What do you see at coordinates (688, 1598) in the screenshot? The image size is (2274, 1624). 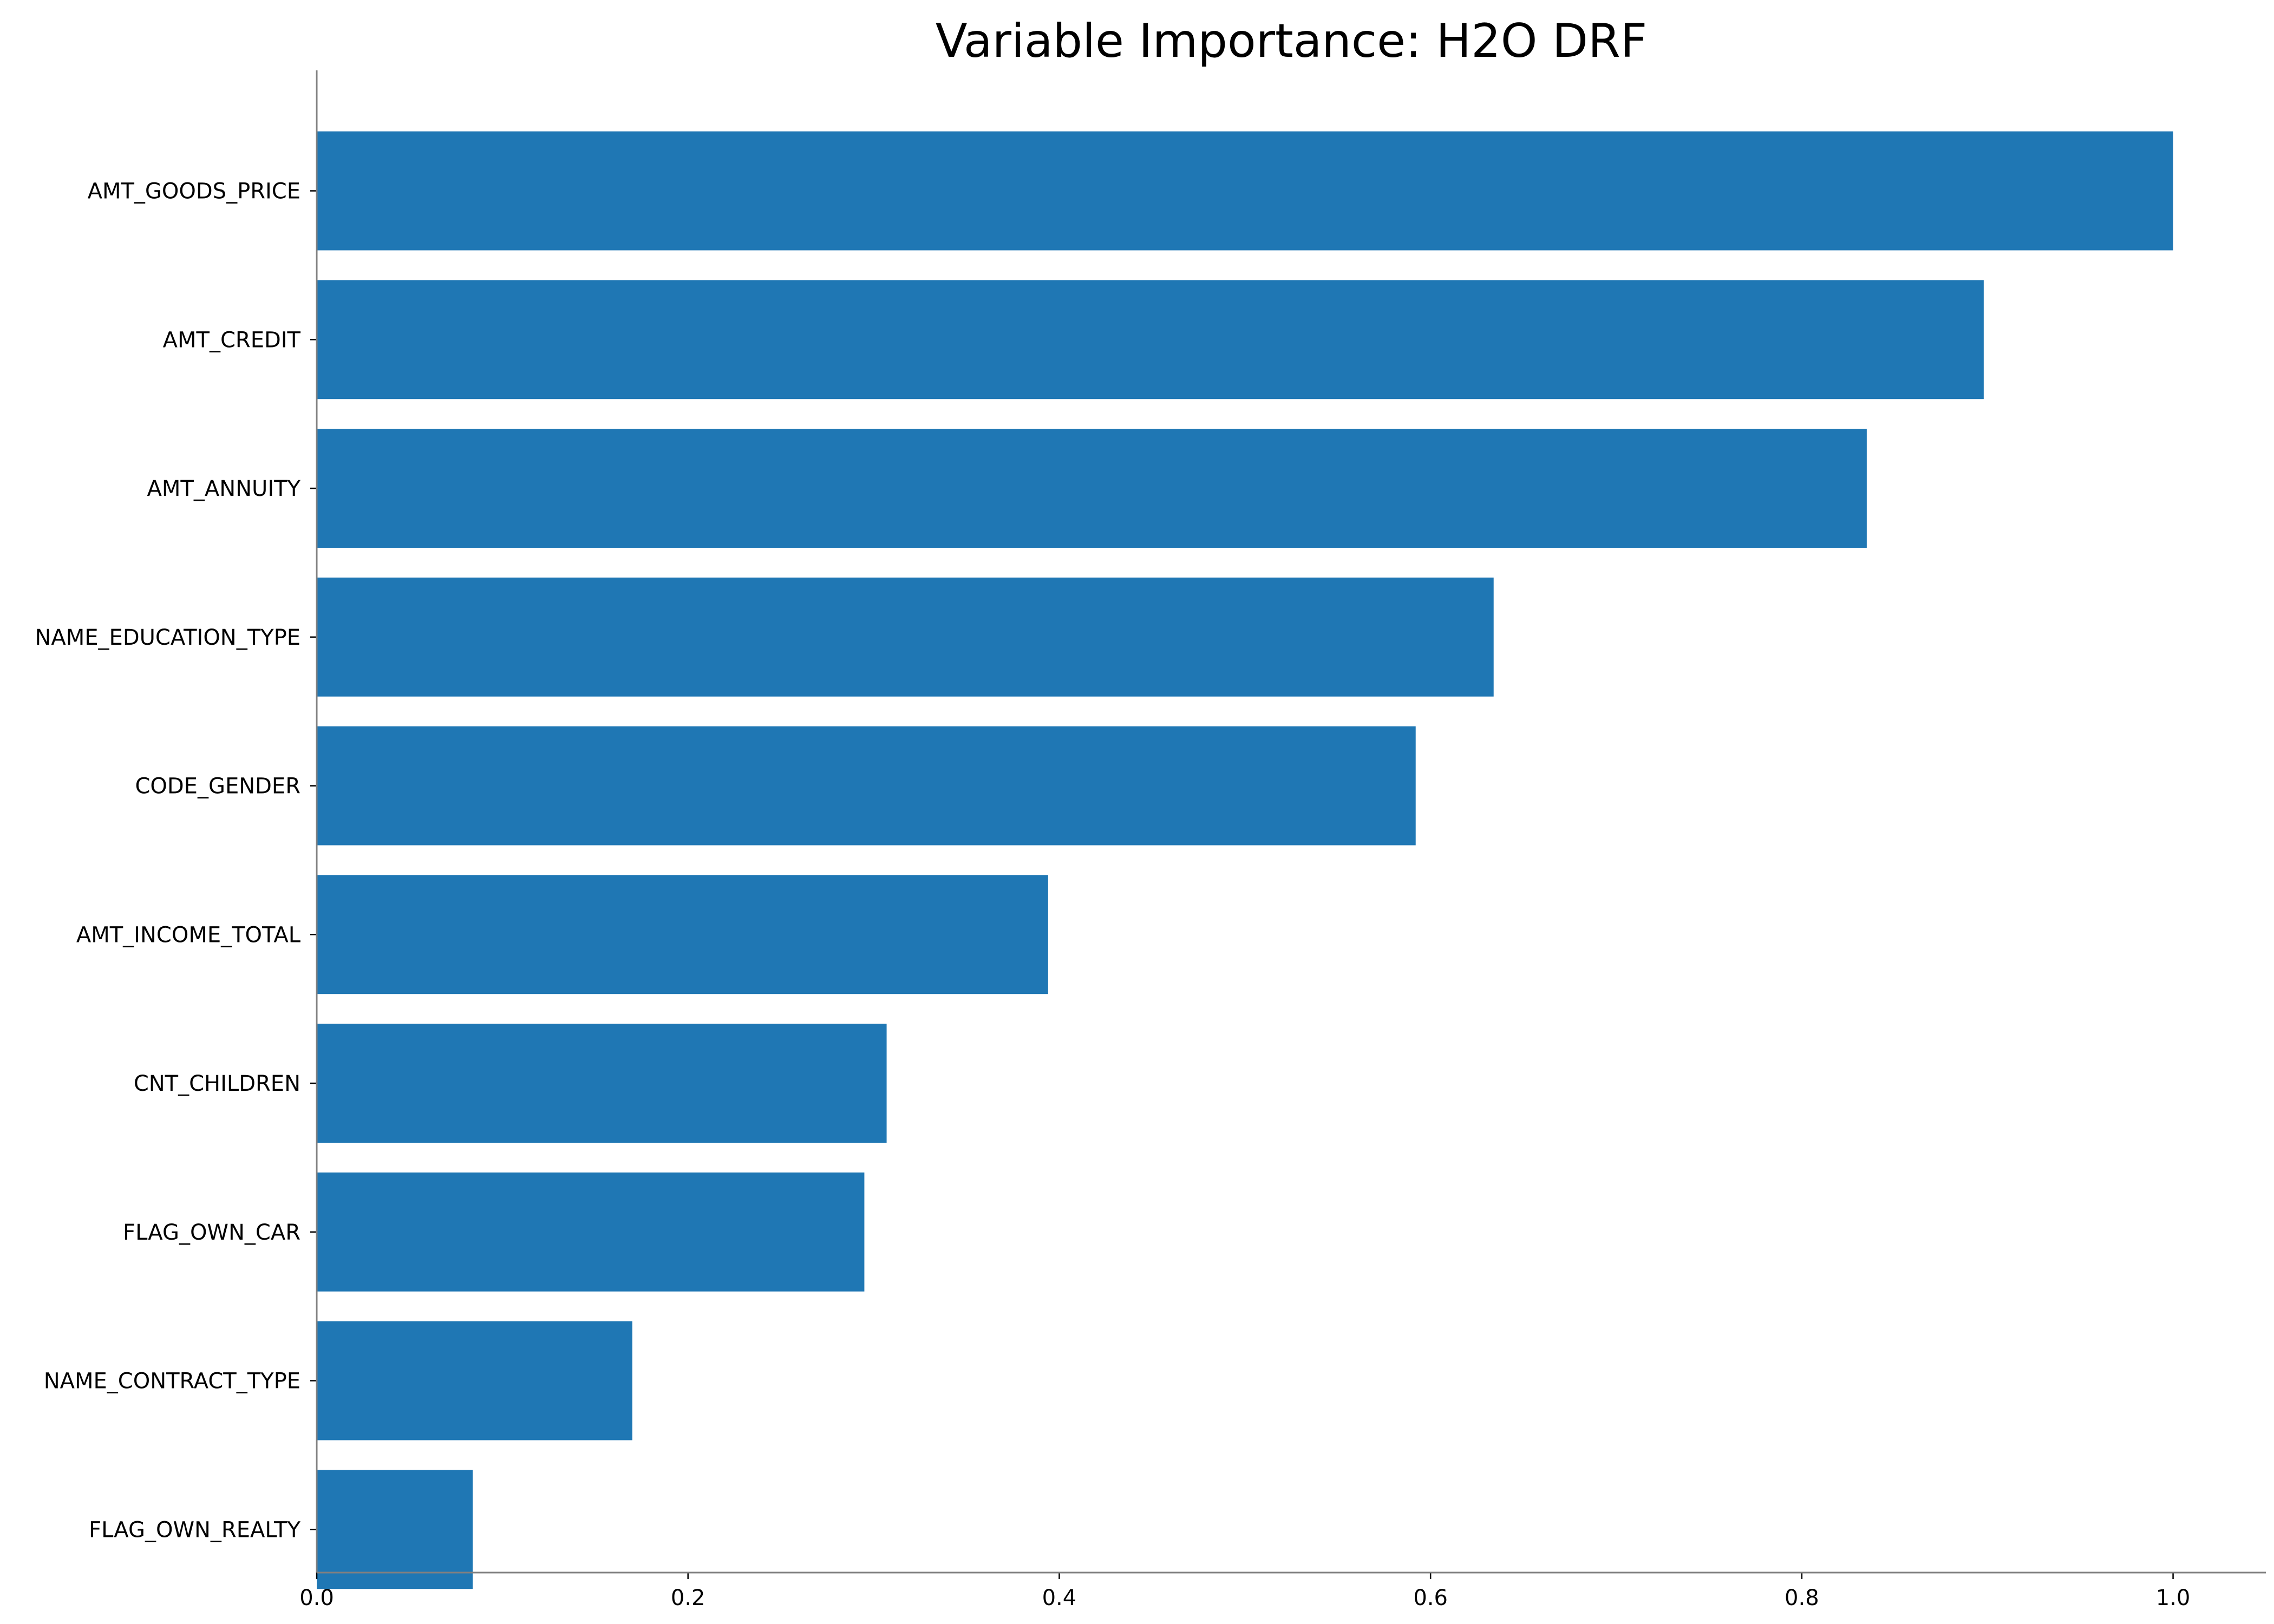 I see `x-tick-label: 0.2` at bounding box center [688, 1598].